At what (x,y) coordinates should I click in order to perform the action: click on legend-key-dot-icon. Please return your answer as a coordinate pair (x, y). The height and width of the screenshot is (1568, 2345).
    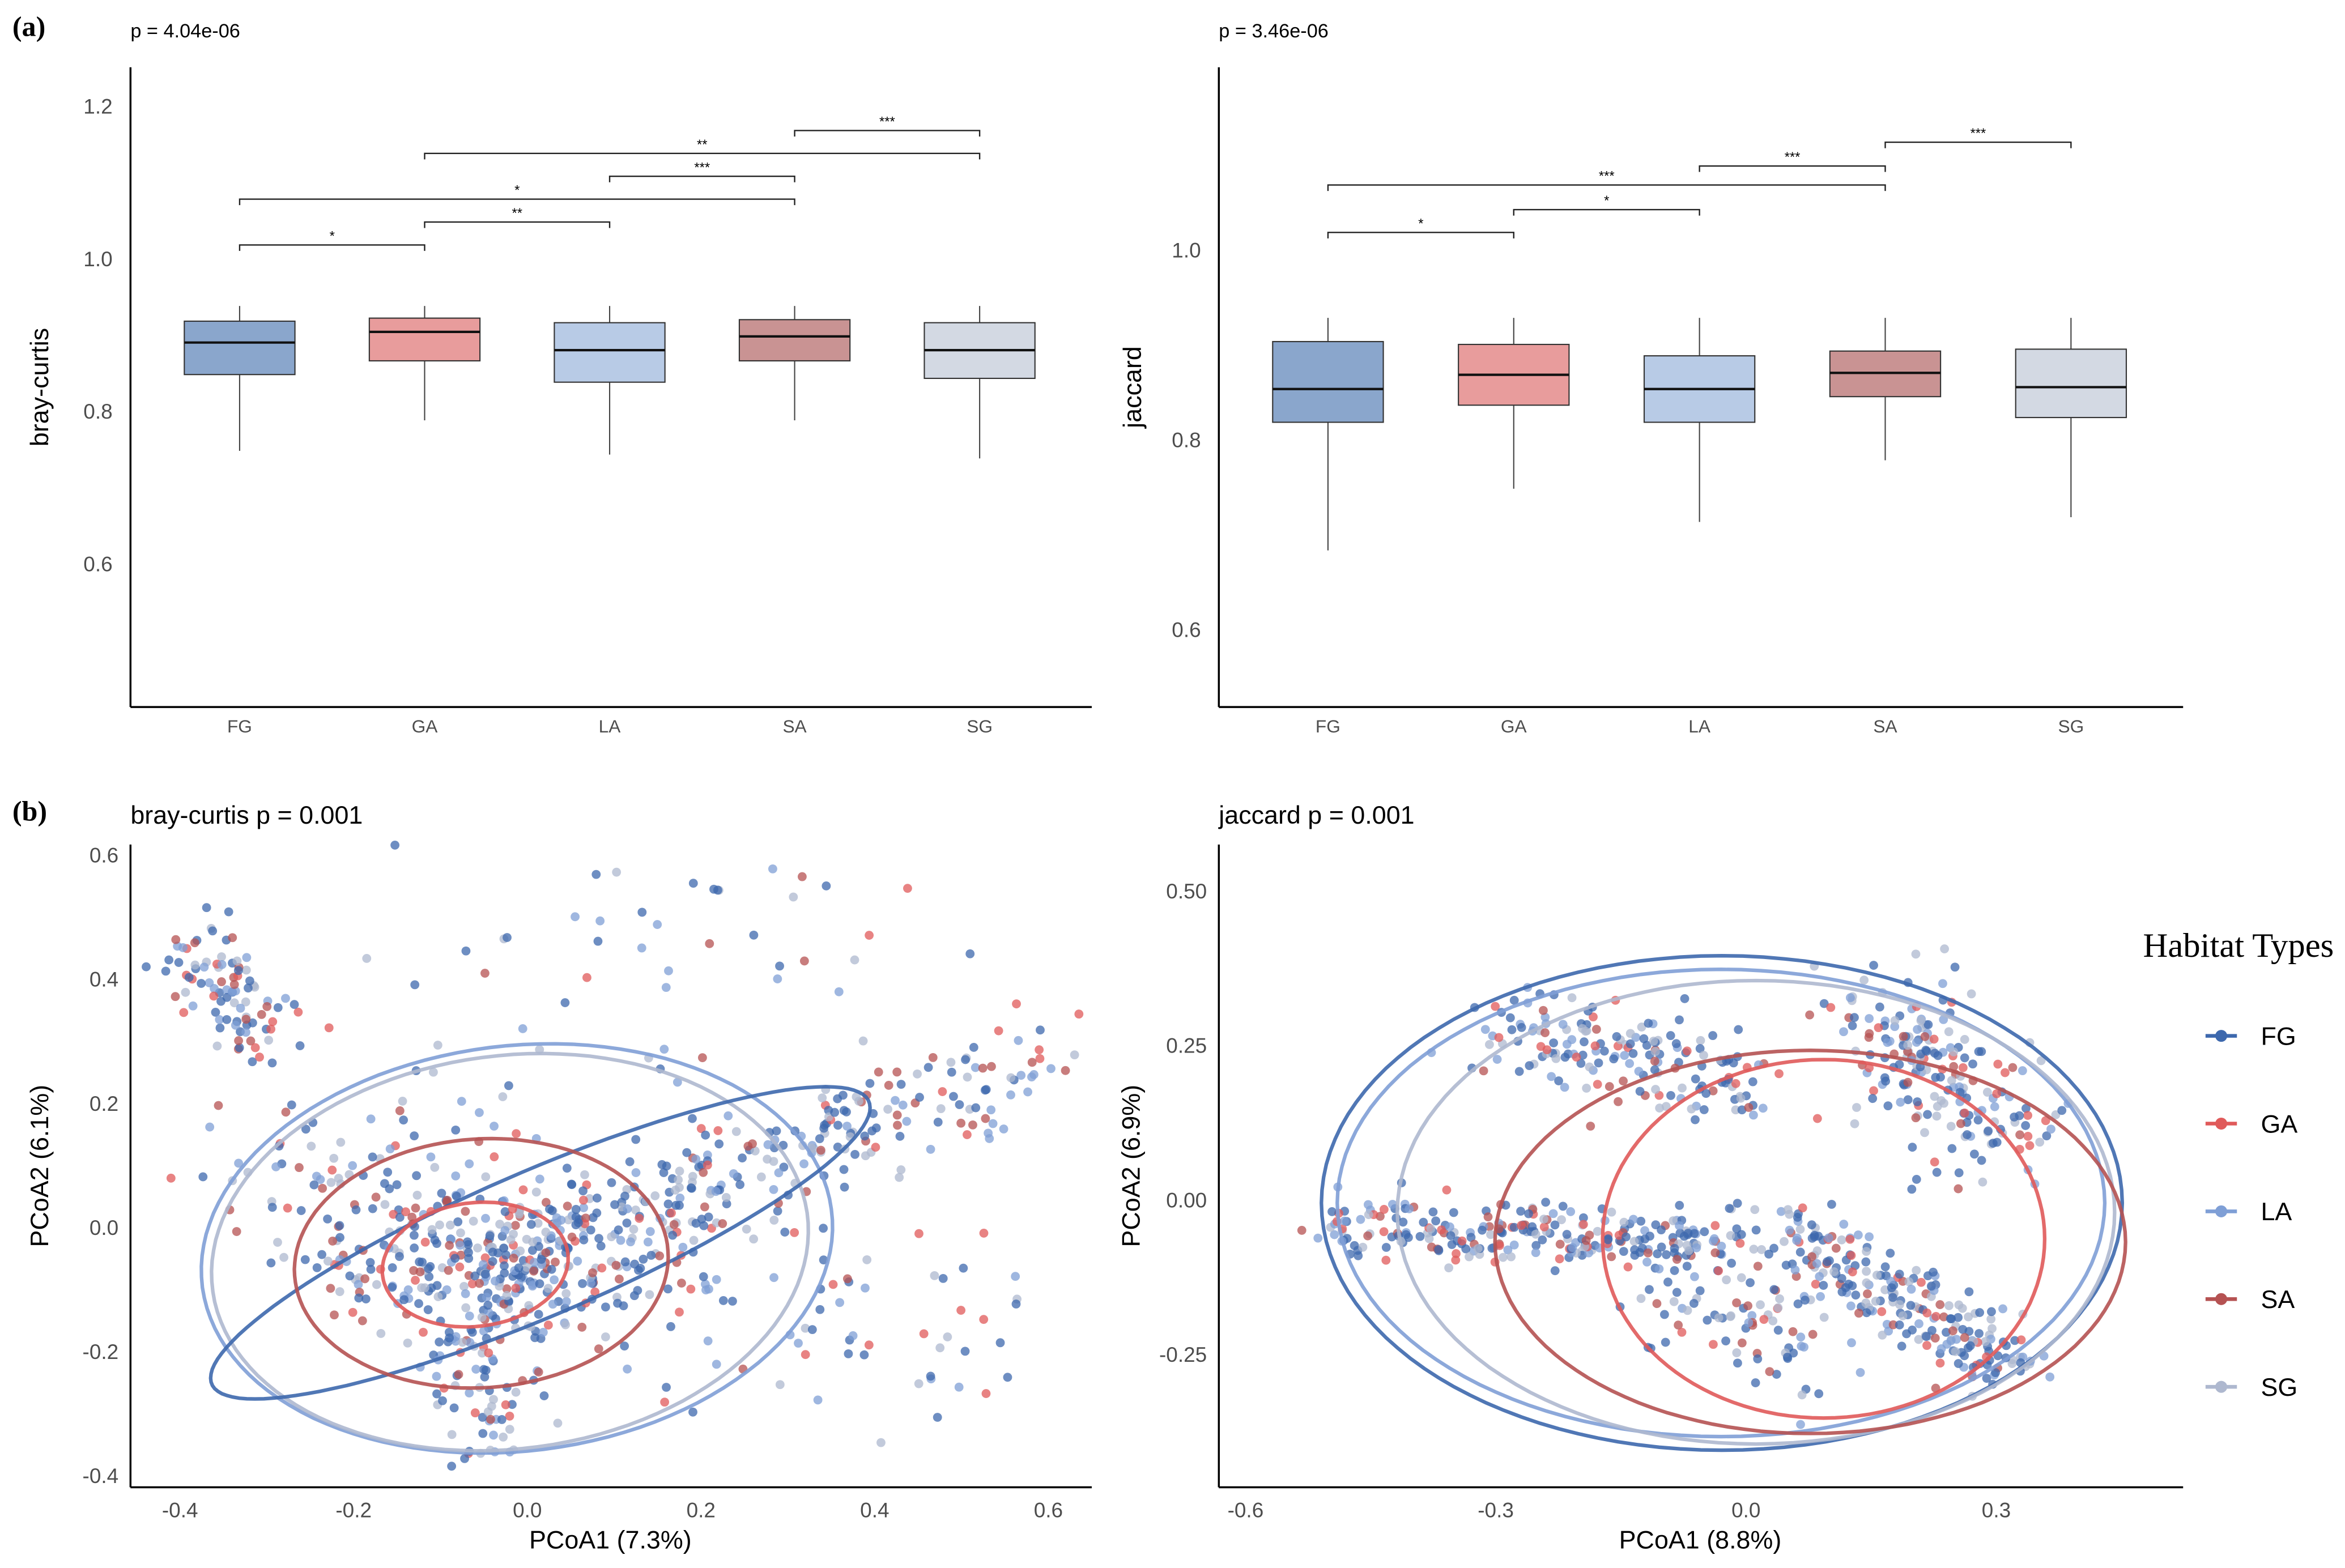
    Looking at the image, I should click on (2221, 1387).